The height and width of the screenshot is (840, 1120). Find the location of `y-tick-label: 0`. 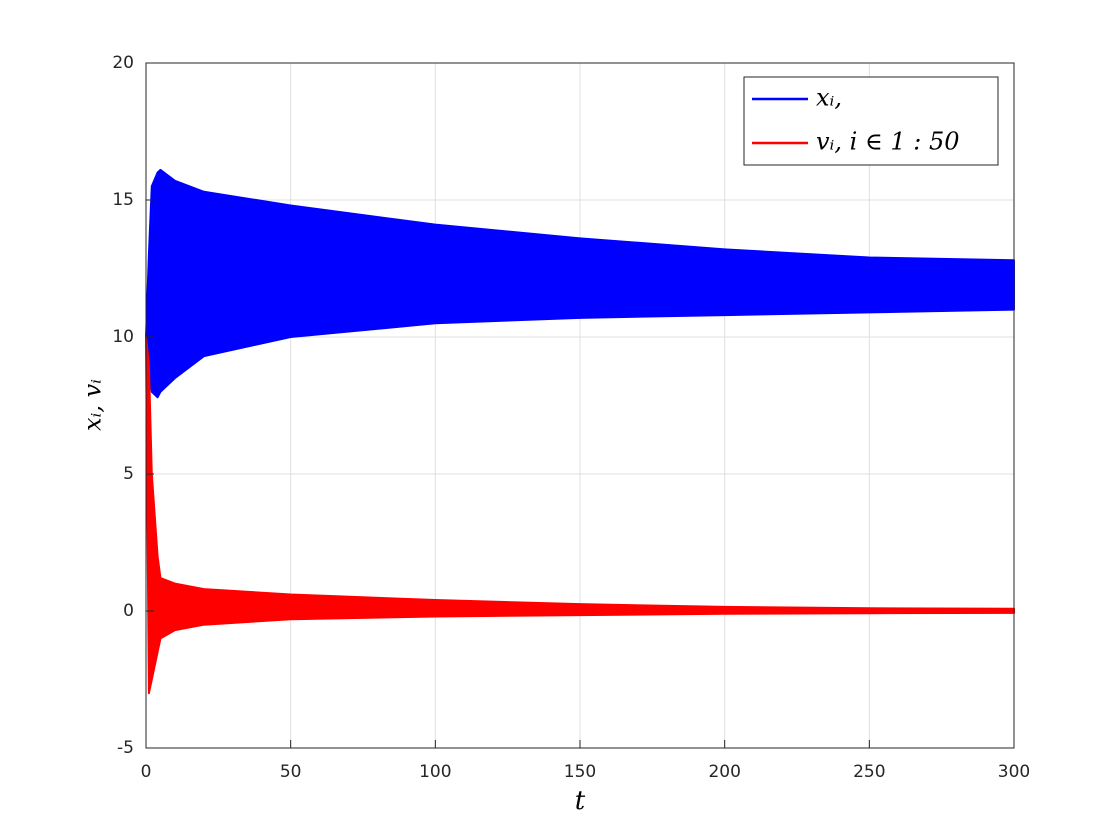

y-tick-label: 0 is located at coordinates (128, 611).